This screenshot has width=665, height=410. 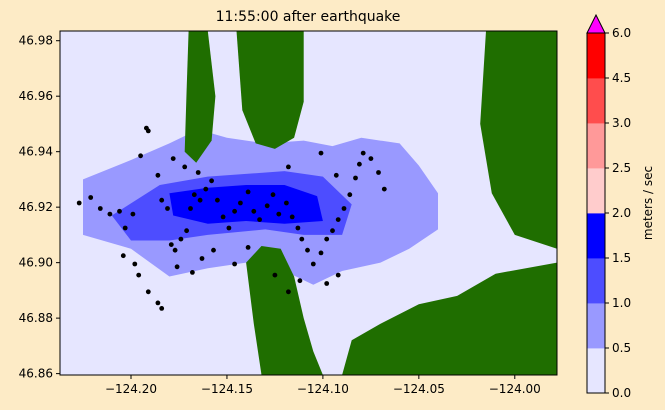 What do you see at coordinates (36, 96) in the screenshot?
I see `y-tick-label: 46.96` at bounding box center [36, 96].